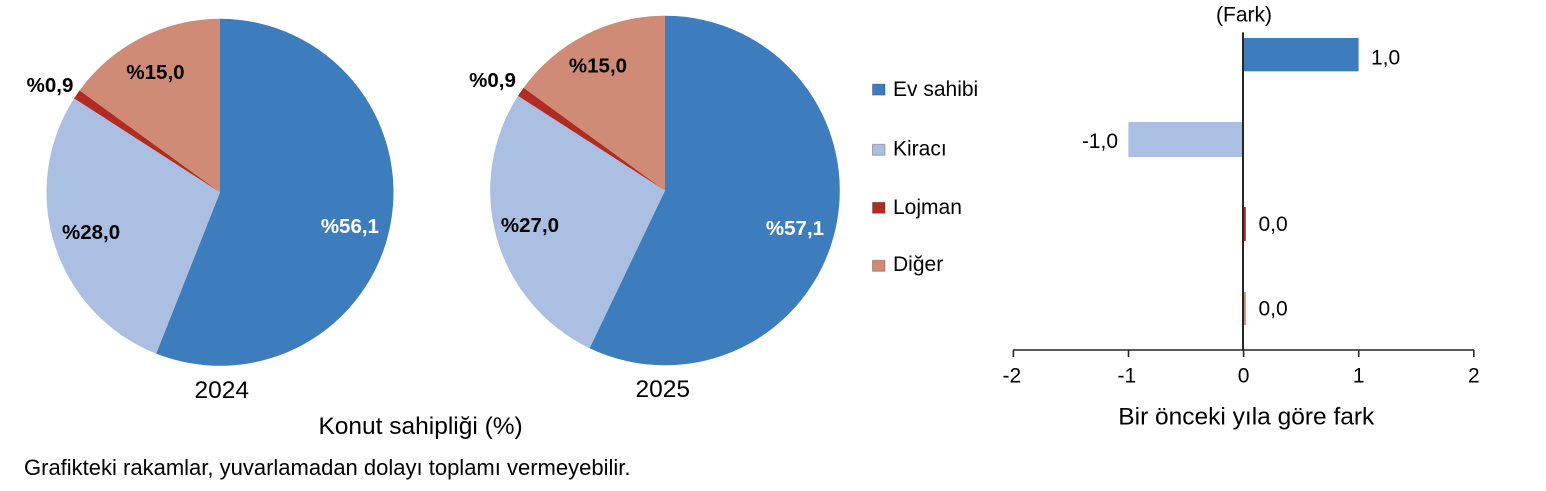  I want to click on svg-text: 0, so click(1244, 376).